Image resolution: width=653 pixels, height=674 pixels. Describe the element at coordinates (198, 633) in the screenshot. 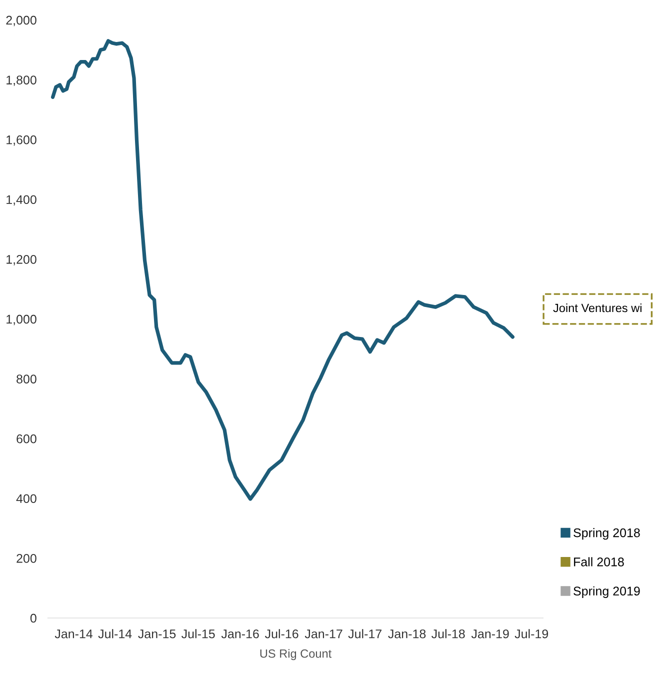

I see `x-tick-label: Jul-15` at that location.